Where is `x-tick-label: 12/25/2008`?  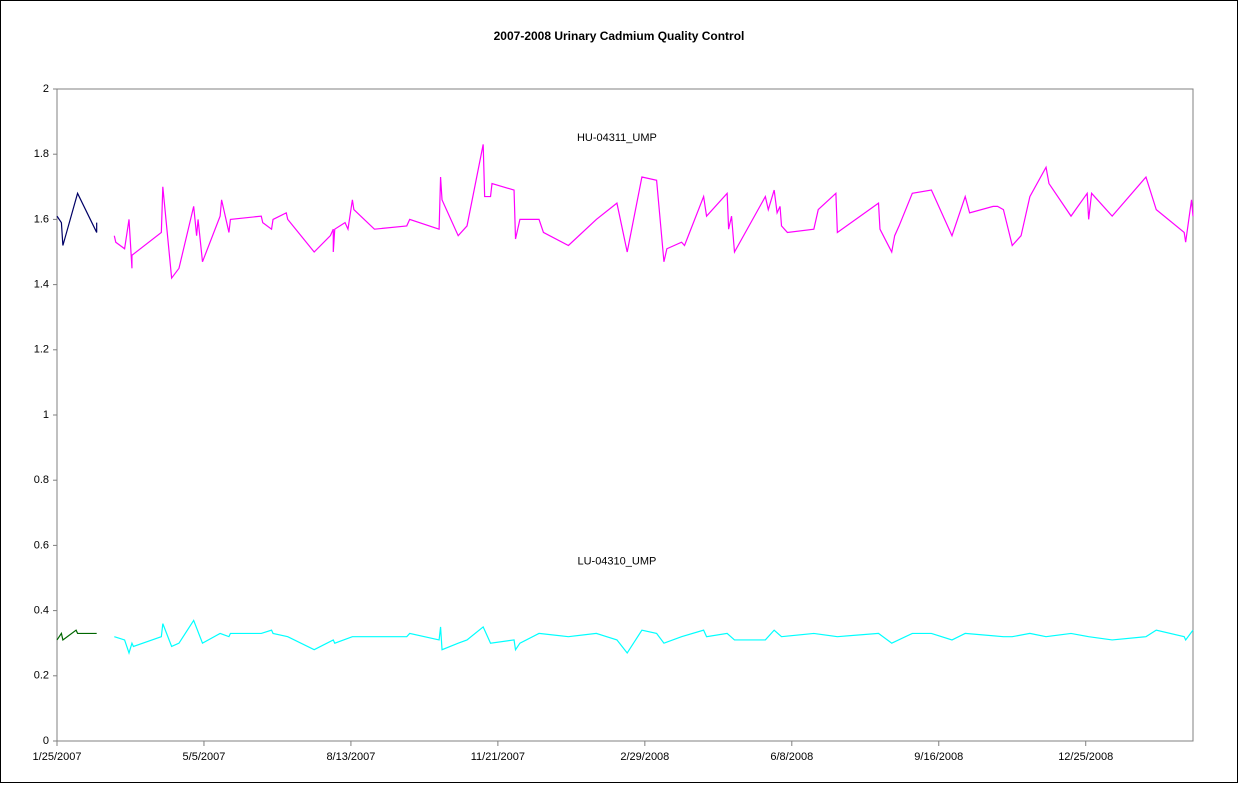 x-tick-label: 12/25/2008 is located at coordinates (1085, 757).